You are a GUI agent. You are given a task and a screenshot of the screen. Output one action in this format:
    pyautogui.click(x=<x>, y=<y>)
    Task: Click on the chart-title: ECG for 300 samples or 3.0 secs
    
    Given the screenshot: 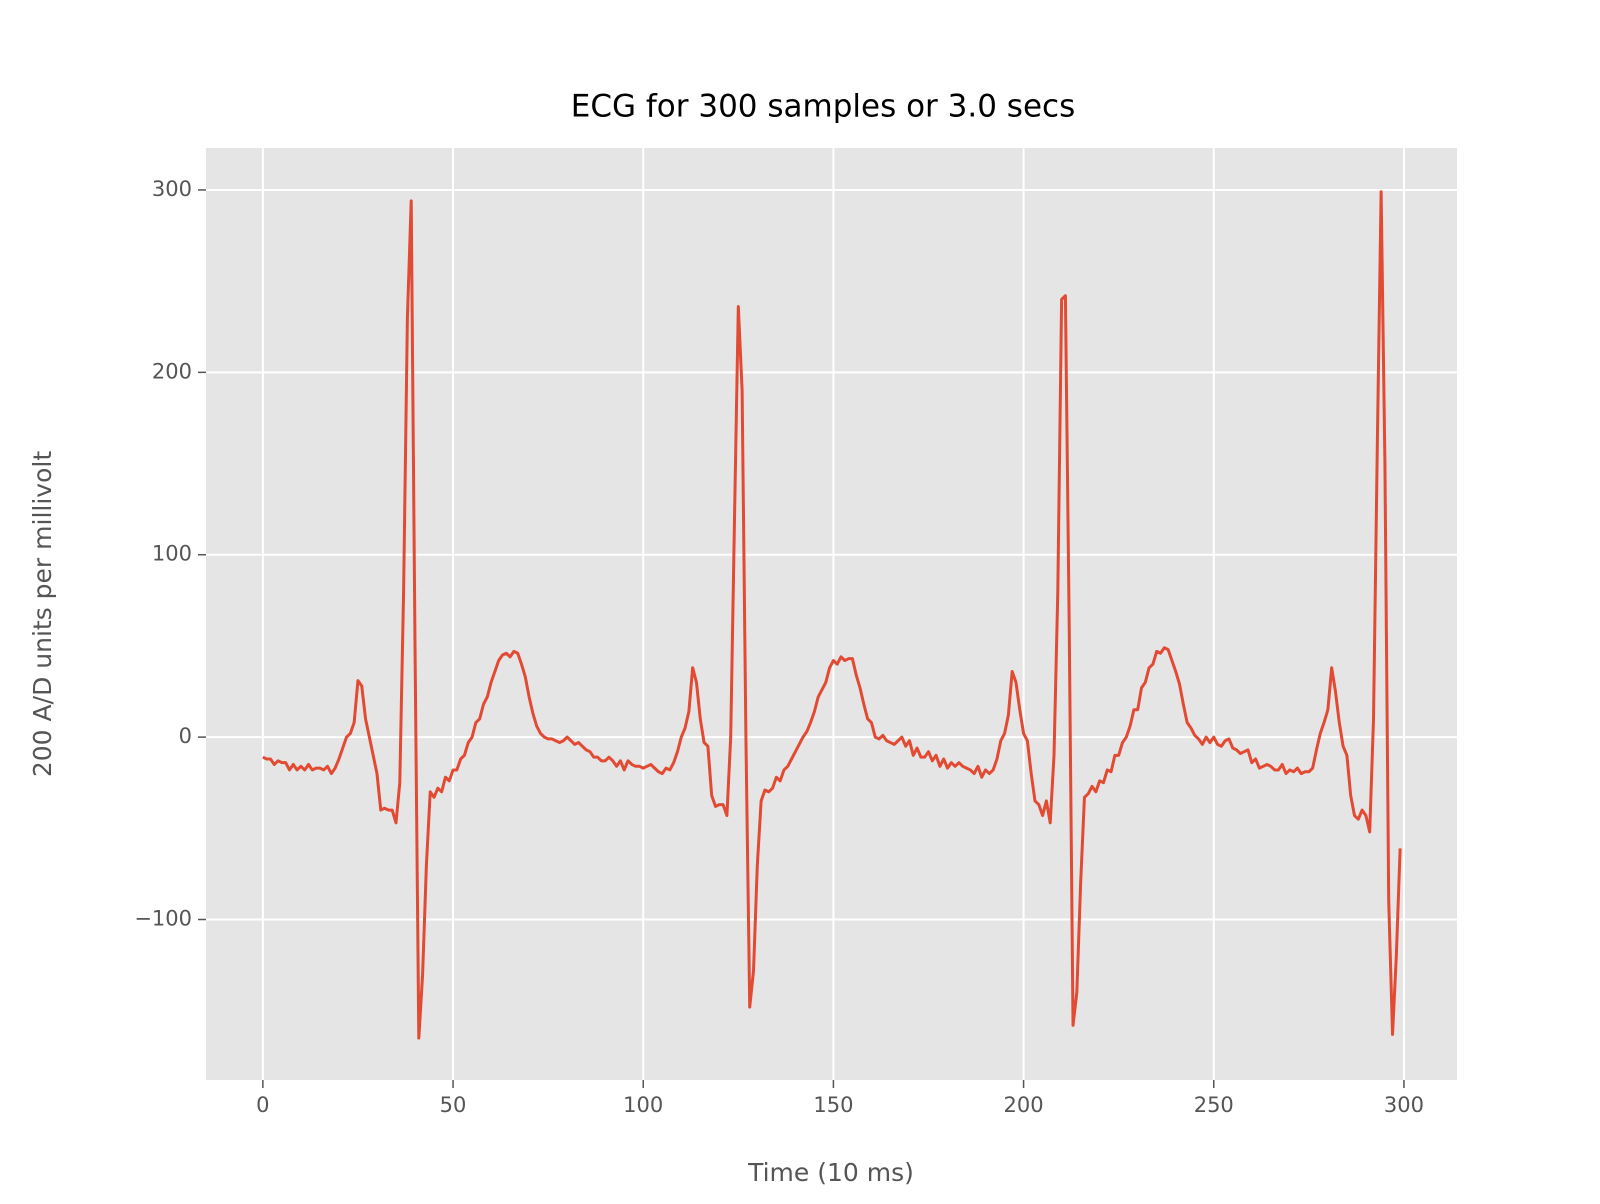 What is the action you would take?
    pyautogui.click(x=823, y=107)
    